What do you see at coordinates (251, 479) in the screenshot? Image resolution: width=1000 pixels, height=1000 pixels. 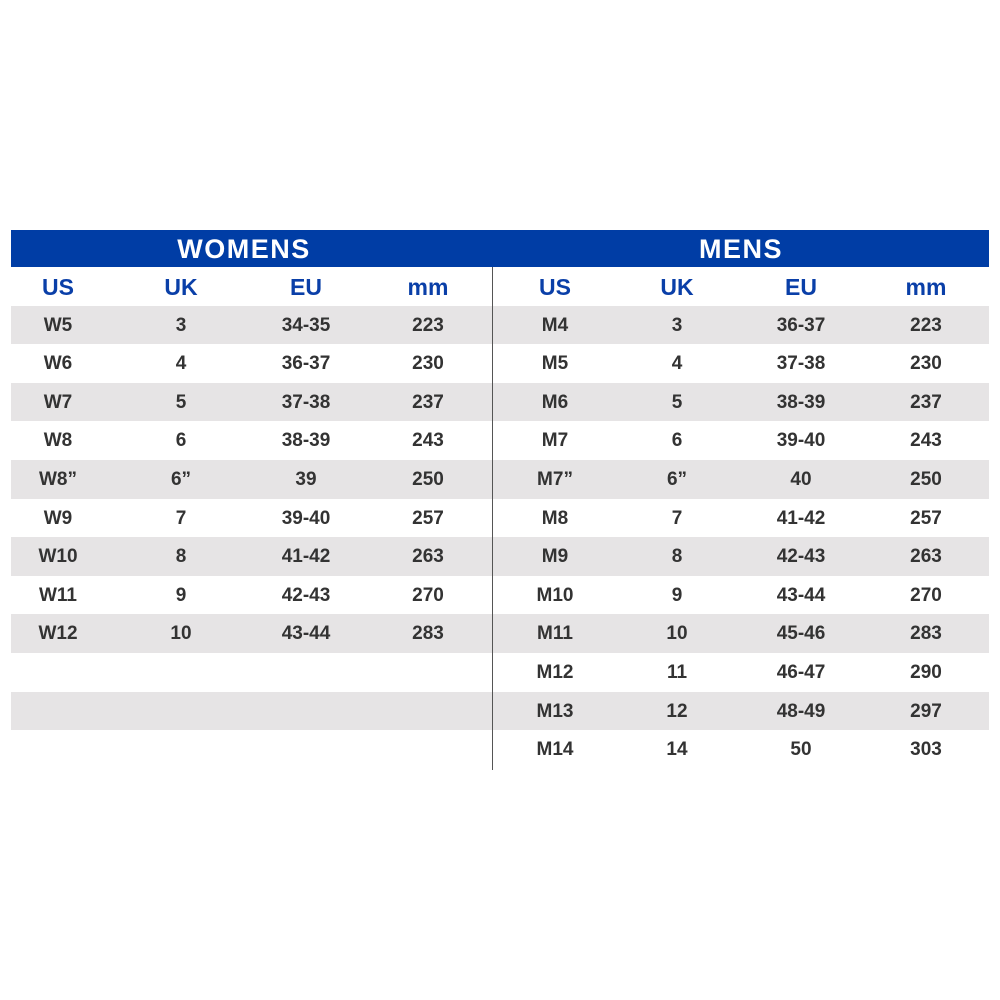 I see `table-row: W8” 6” 39 250` at bounding box center [251, 479].